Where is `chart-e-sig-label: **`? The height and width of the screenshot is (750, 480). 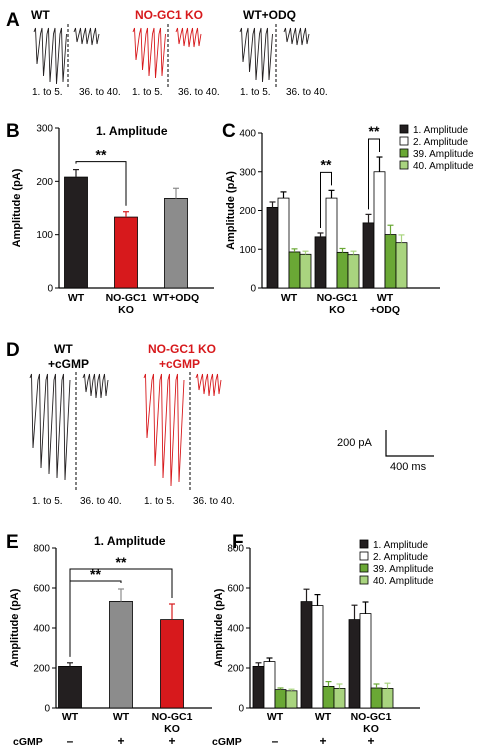
chart-e-sig-label: ** is located at coordinates (121, 562).